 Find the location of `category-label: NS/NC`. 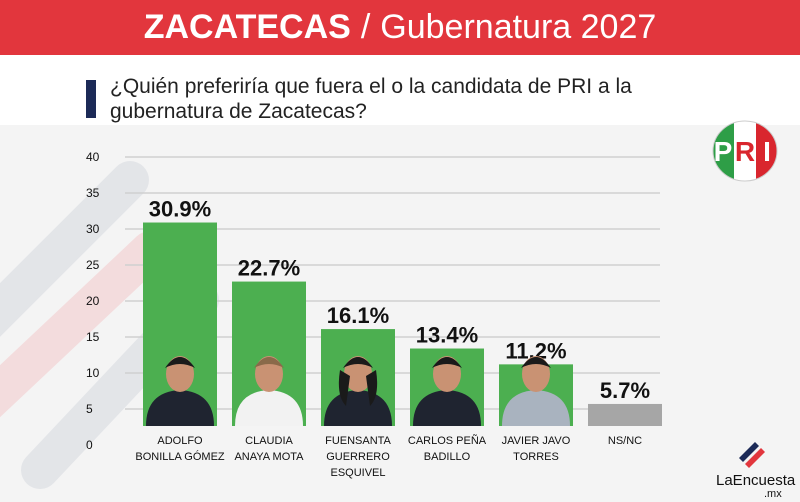

category-label: NS/NC is located at coordinates (625, 441).